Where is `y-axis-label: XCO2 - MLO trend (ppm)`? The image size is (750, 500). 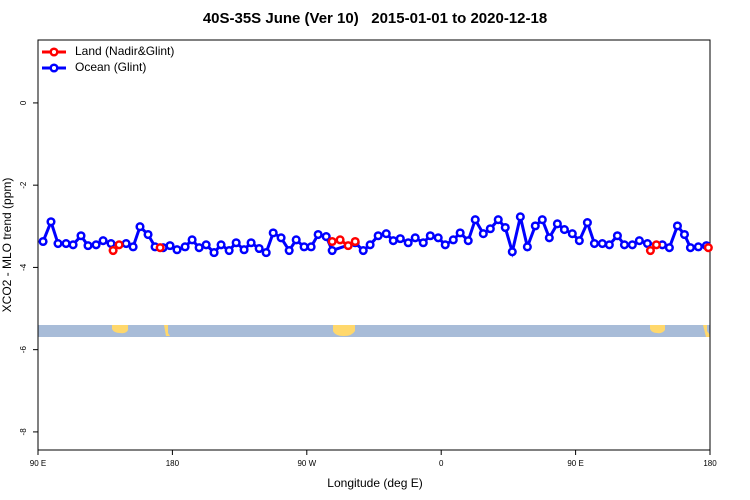
y-axis-label: XCO2 - MLO trend (ppm) is located at coordinates (7, 245).